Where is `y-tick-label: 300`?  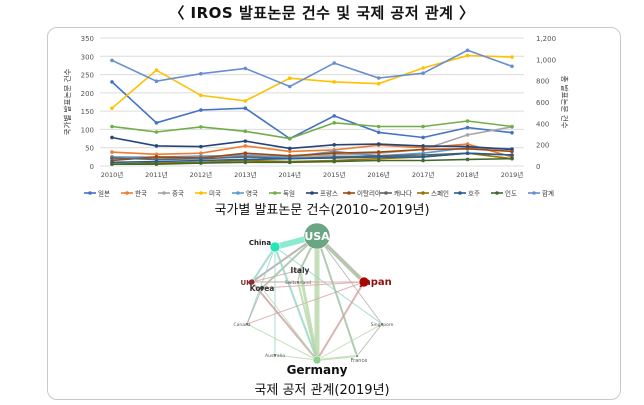
y-tick-label: 300 is located at coordinates (87, 57).